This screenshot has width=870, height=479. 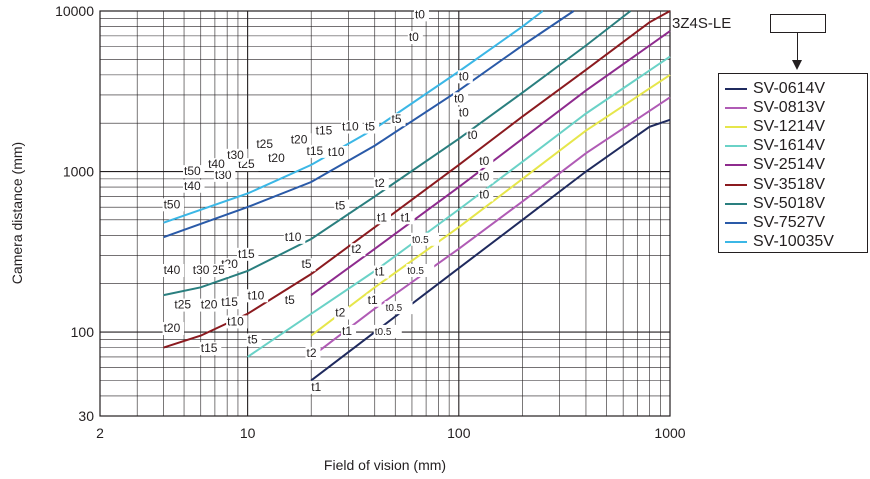 I want to click on annotation-label: t40, so click(x=172, y=270).